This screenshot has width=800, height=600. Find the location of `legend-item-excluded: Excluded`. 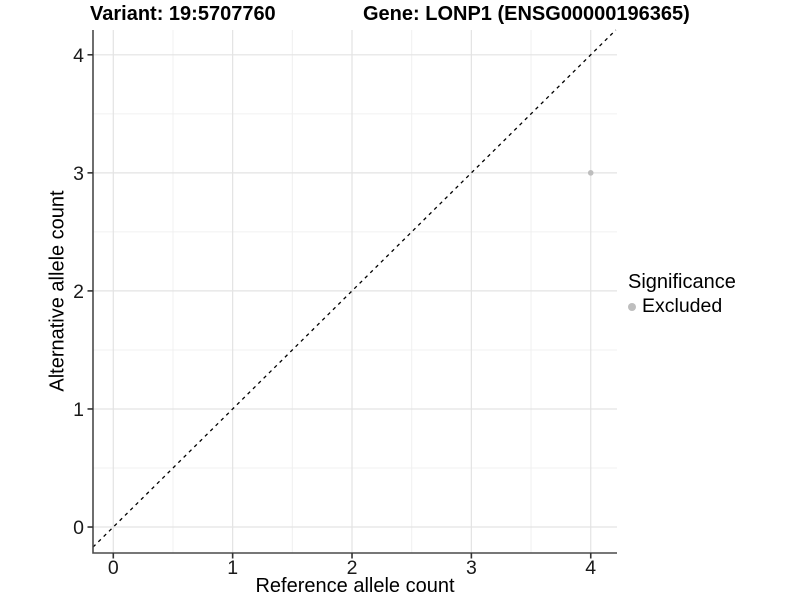

legend-item-excluded: Excluded is located at coordinates (682, 306).